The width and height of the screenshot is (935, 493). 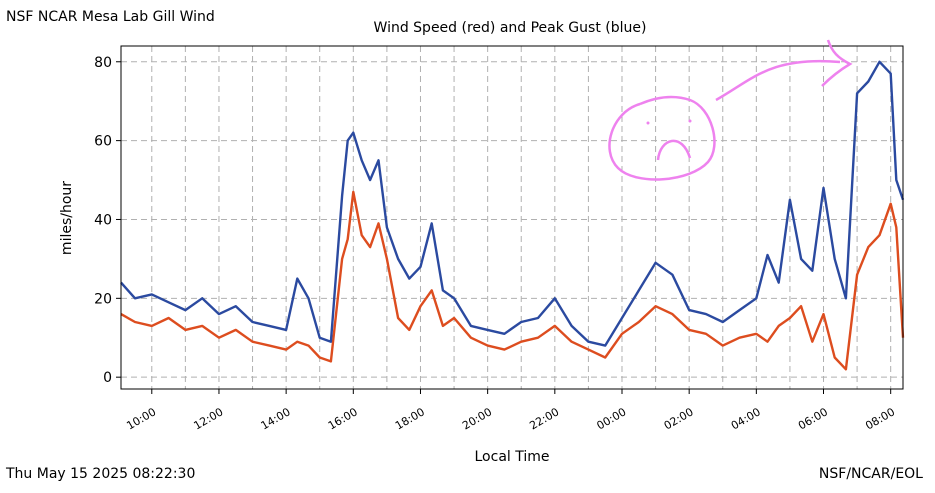 What do you see at coordinates (512, 457) in the screenshot?
I see `x-axis-label: Local Time` at bounding box center [512, 457].